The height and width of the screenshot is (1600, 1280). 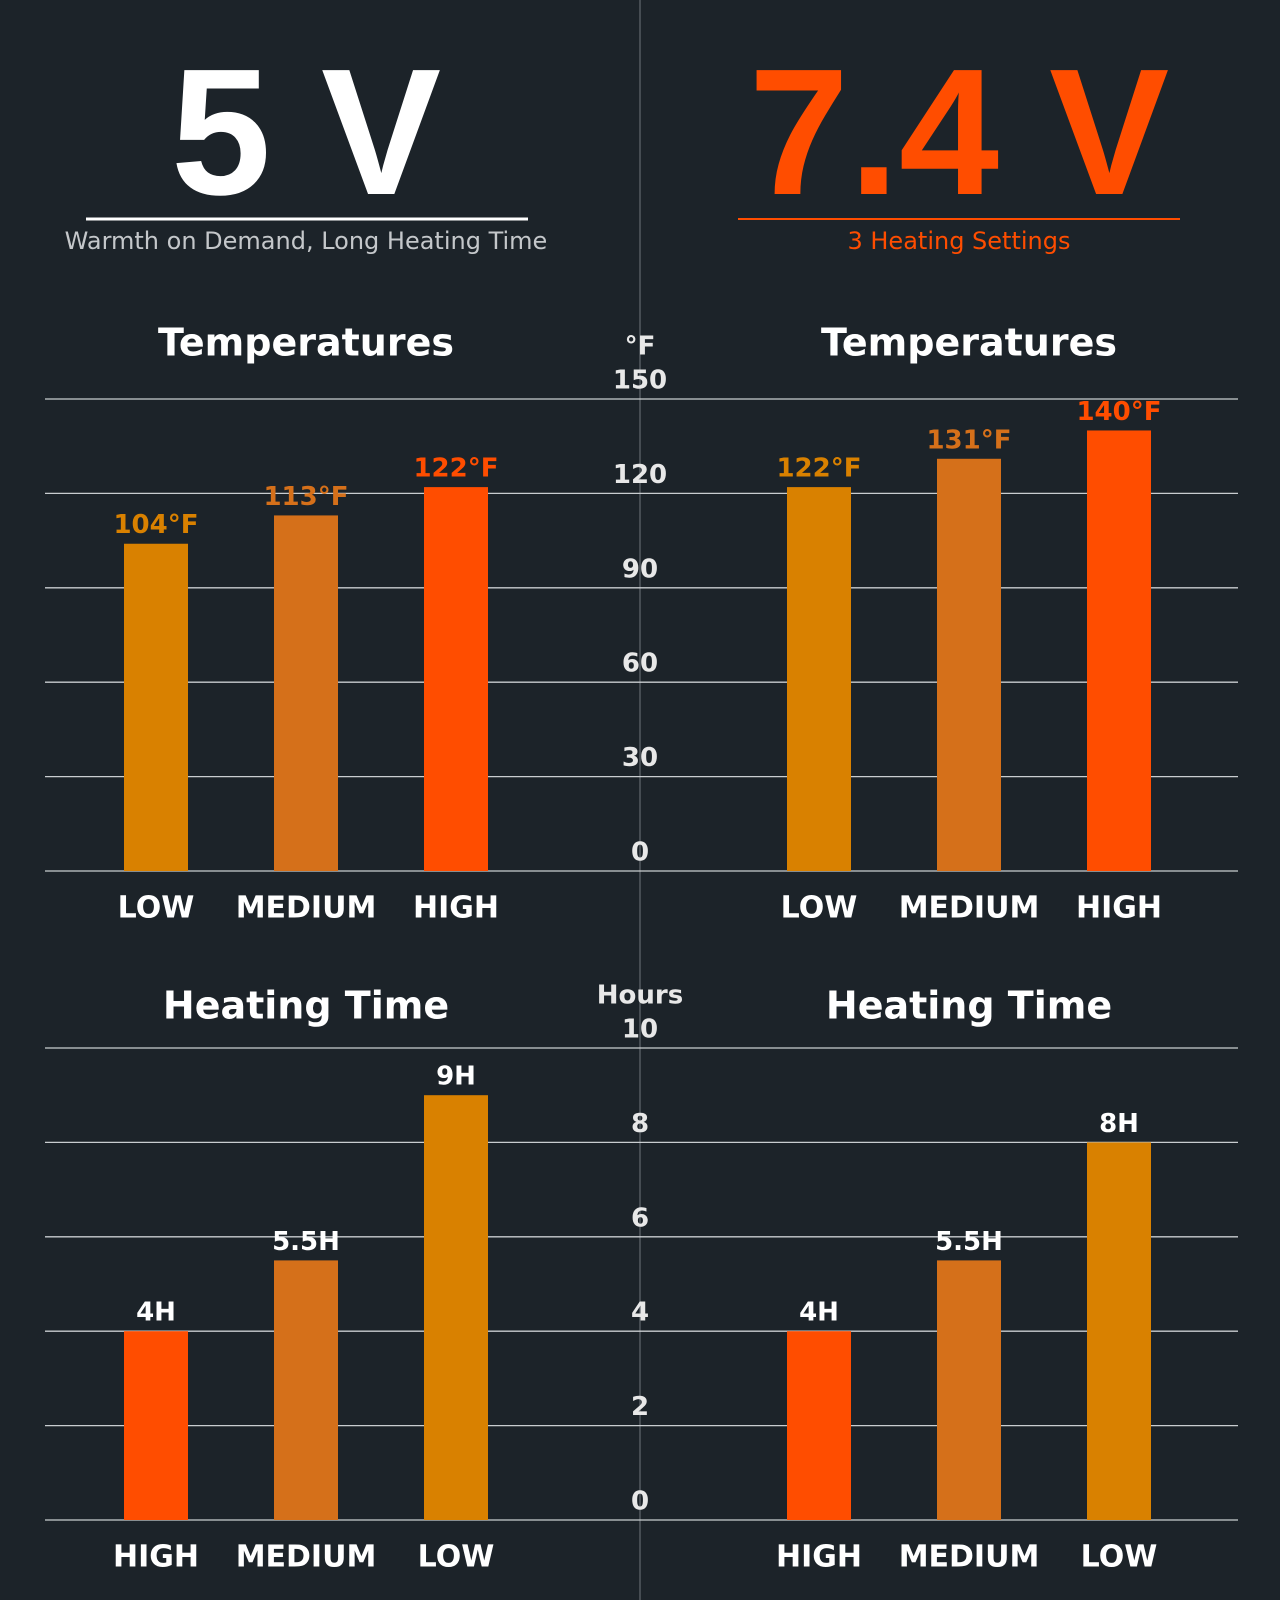 What do you see at coordinates (155, 525) in the screenshot?
I see `value-label: 104°F` at bounding box center [155, 525].